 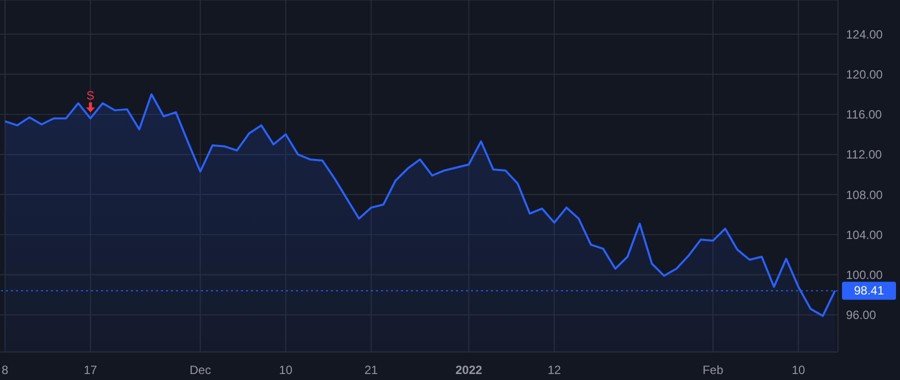 I want to click on x-tick-label: Feb, so click(x=713, y=370).